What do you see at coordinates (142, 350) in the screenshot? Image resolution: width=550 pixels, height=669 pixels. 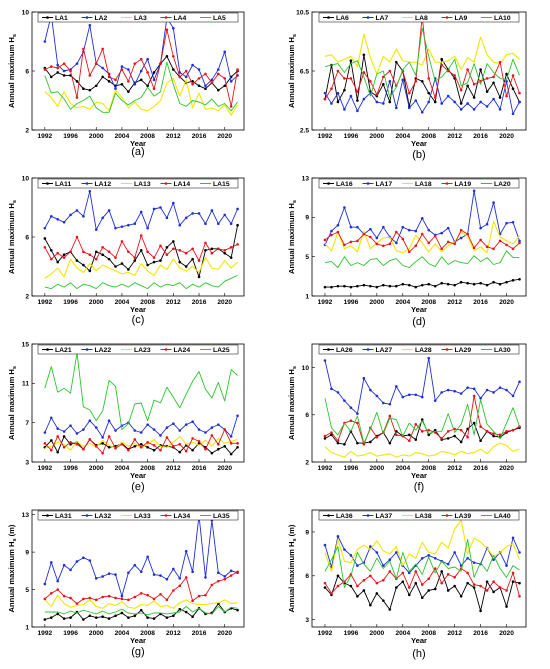 I see `legend-label-LA23: LA23` at bounding box center [142, 350].